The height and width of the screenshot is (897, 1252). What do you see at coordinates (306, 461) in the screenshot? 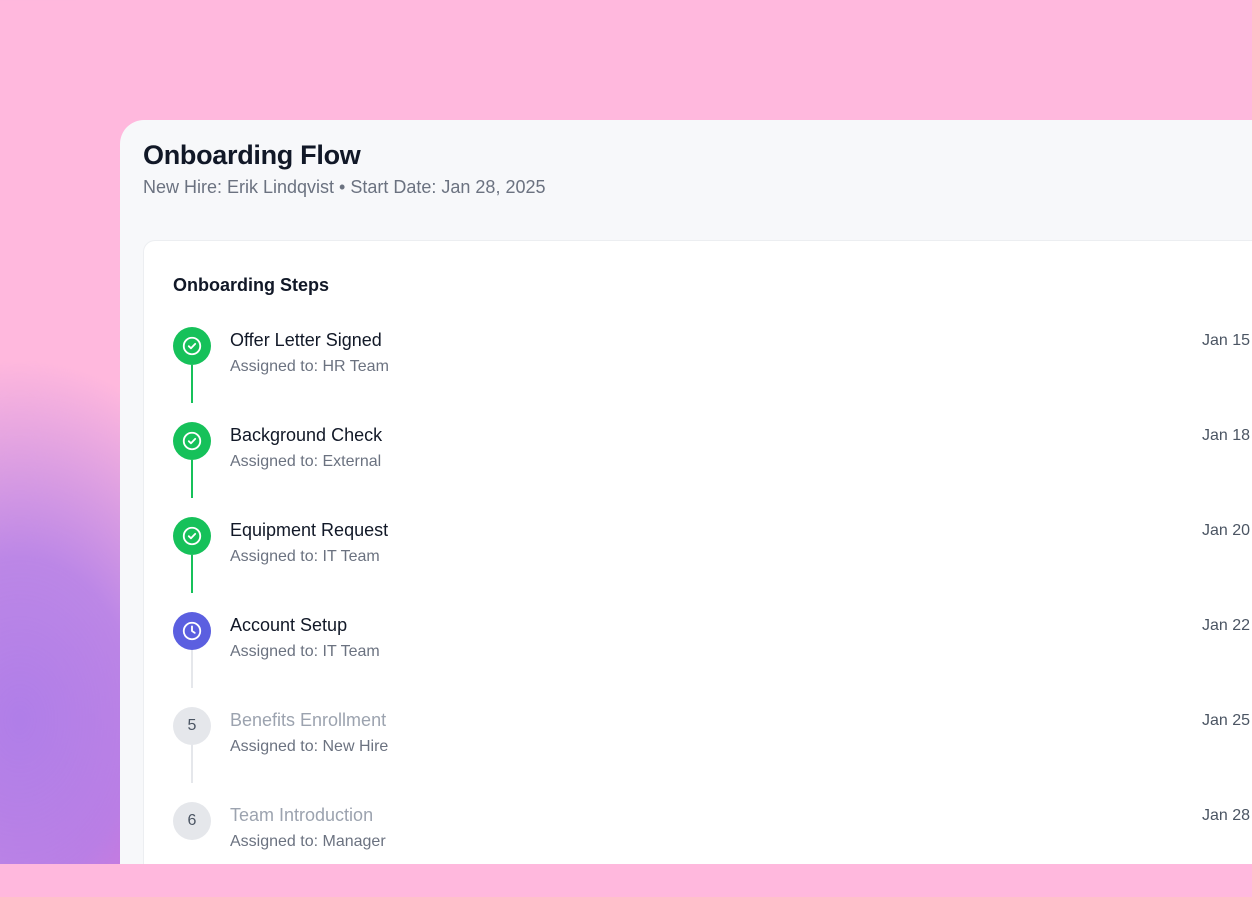
I see `step-assignee: Assigned to: External` at bounding box center [306, 461].